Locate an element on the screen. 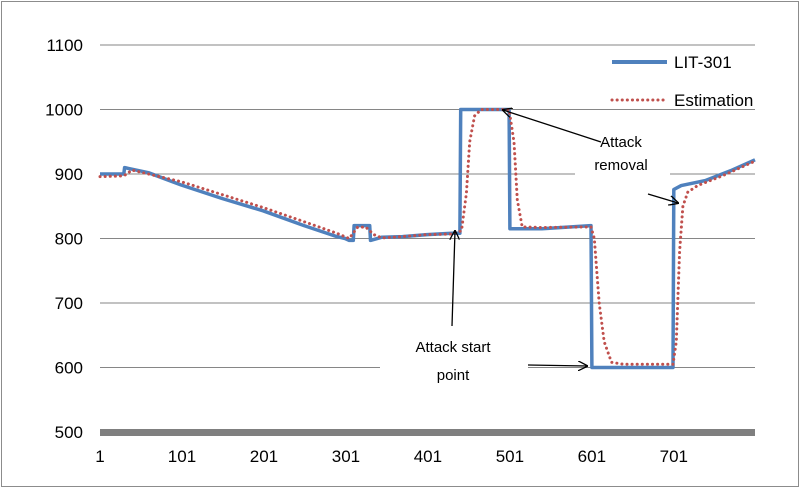 The image size is (806, 497). x-axis-tick-labels: 1 101 201 301 401 501 601 701 is located at coordinates (391, 456).